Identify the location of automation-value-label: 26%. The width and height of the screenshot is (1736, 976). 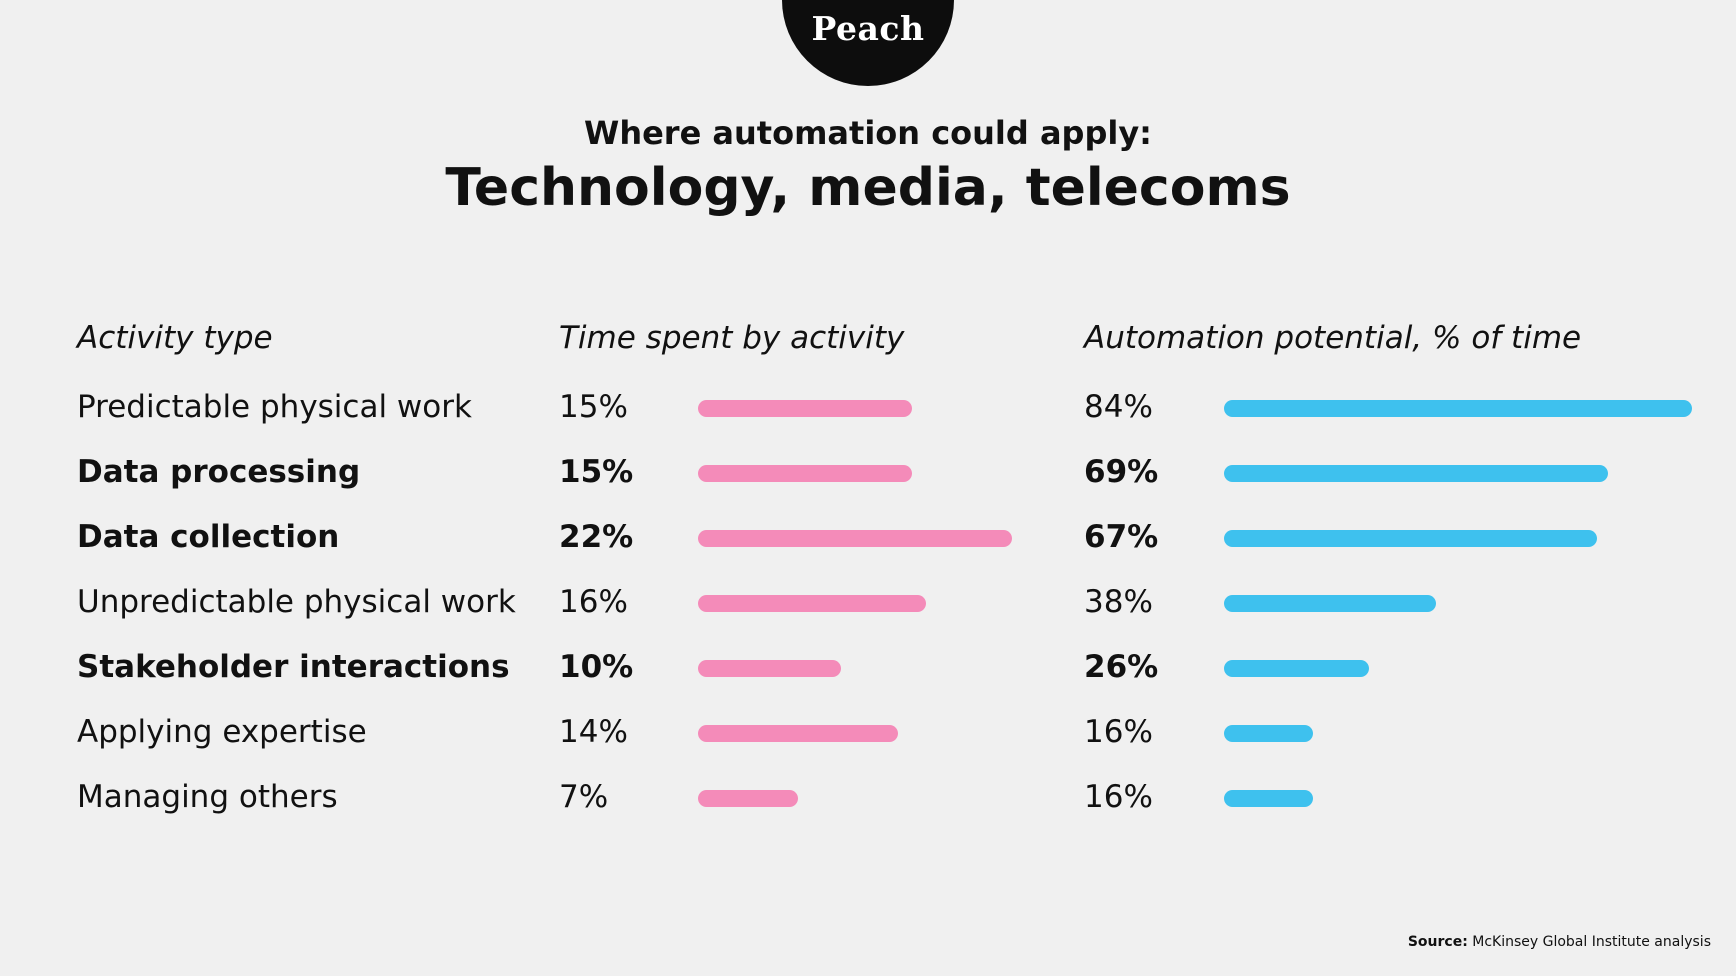
(1121, 667).